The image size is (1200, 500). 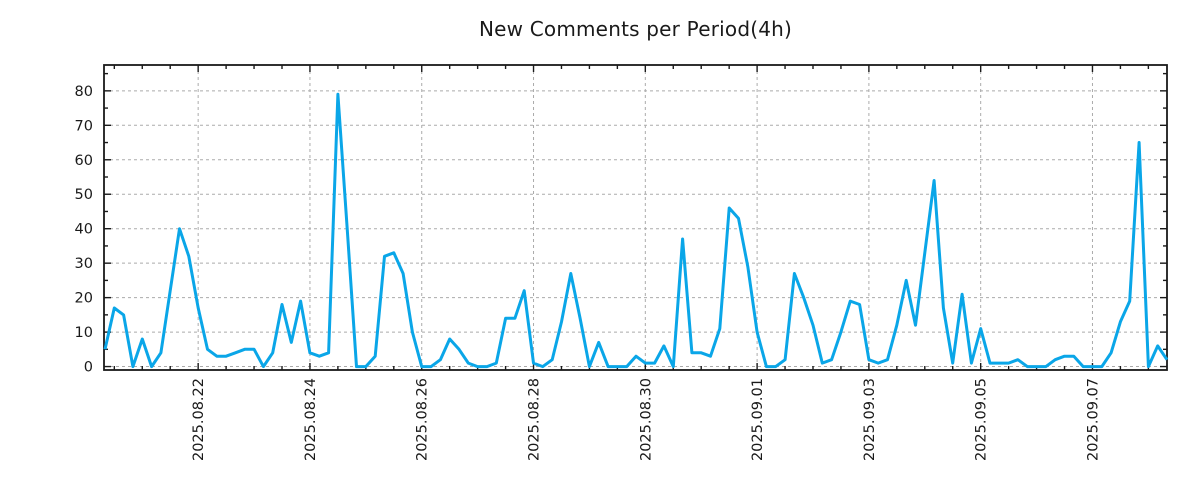 I want to click on y-tick-labels: 0 10 20 30 40 50 60 70 80, so click(x=84, y=230).